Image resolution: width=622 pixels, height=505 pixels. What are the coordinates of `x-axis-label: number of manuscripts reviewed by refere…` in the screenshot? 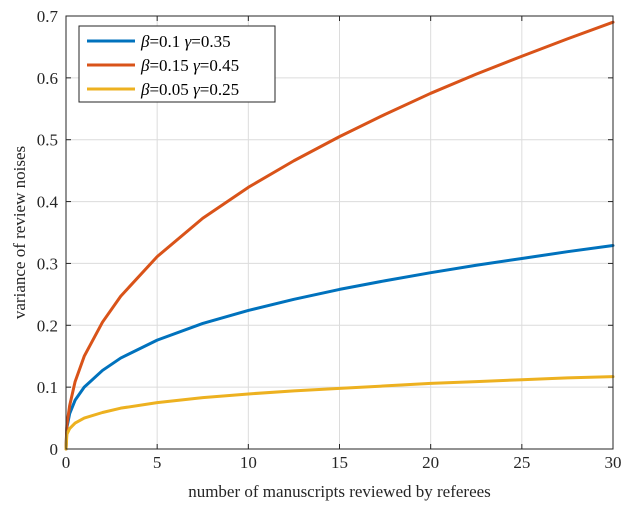 It's located at (339, 491).